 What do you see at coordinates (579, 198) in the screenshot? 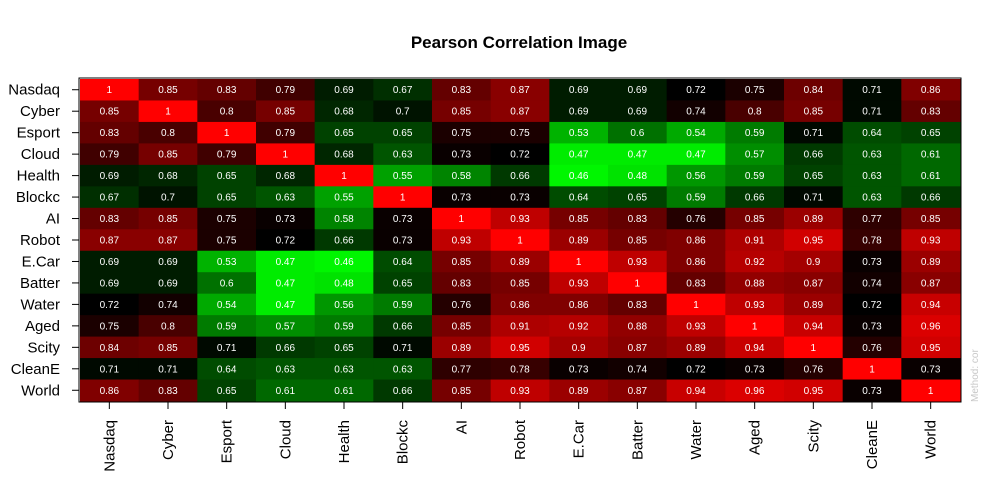
I see `cell-value-label: 0.64` at bounding box center [579, 198].